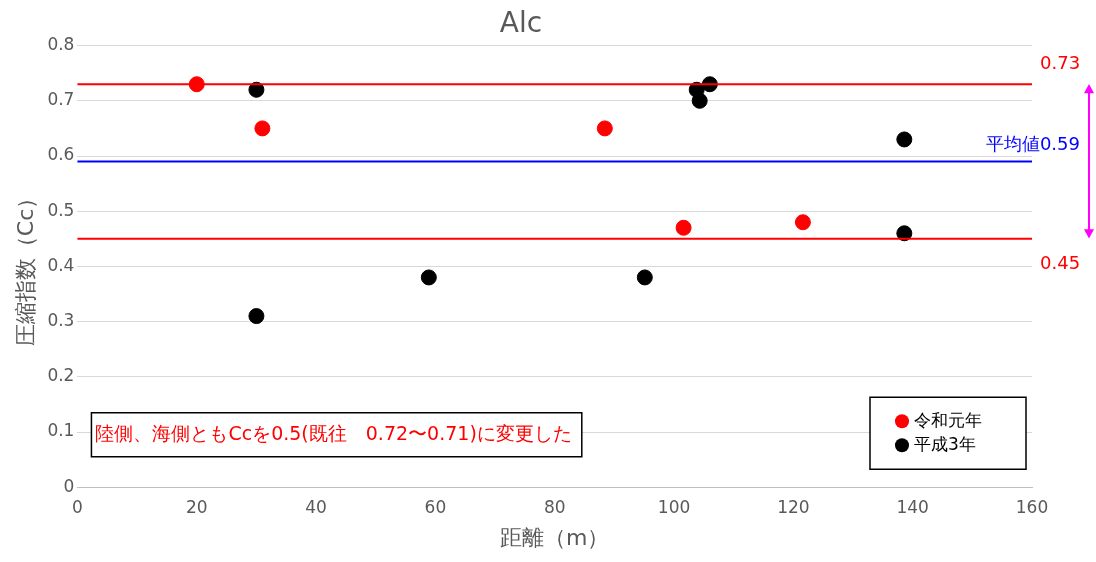 Image resolution: width=1096 pixels, height=562 pixels. I want to click on x-tick-label: 140, so click(912, 506).